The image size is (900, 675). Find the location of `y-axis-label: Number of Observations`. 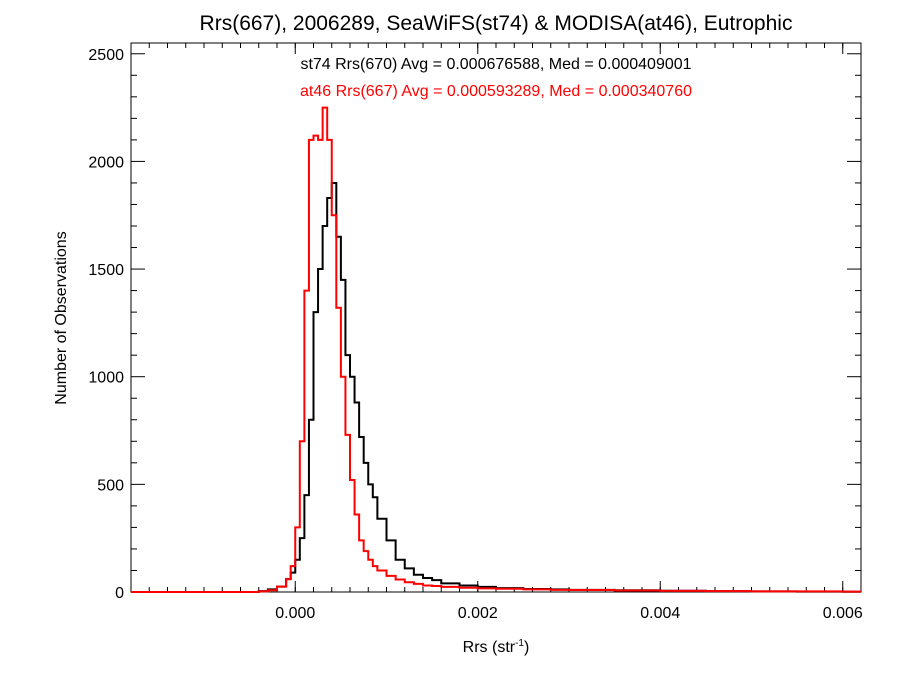

y-axis-label: Number of Observations is located at coordinates (61, 317).